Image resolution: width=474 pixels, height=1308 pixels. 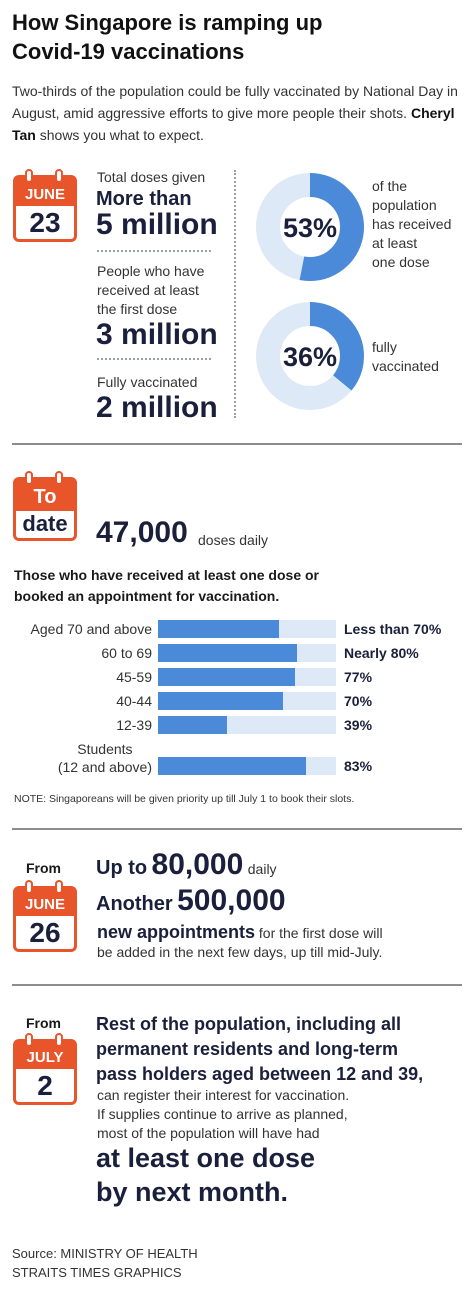 What do you see at coordinates (233, 540) in the screenshot?
I see `daily-doses-unit: doses daily` at bounding box center [233, 540].